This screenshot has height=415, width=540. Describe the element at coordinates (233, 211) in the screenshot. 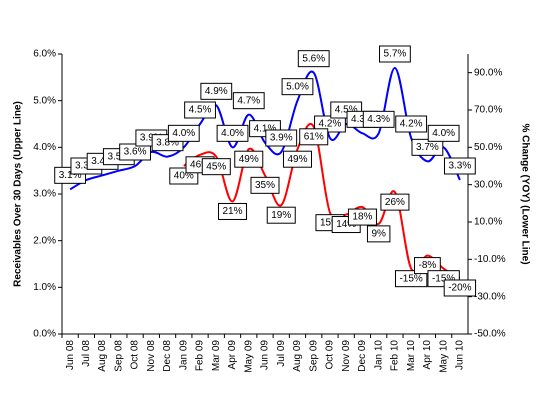

I see `data-label-text: 21%` at that location.